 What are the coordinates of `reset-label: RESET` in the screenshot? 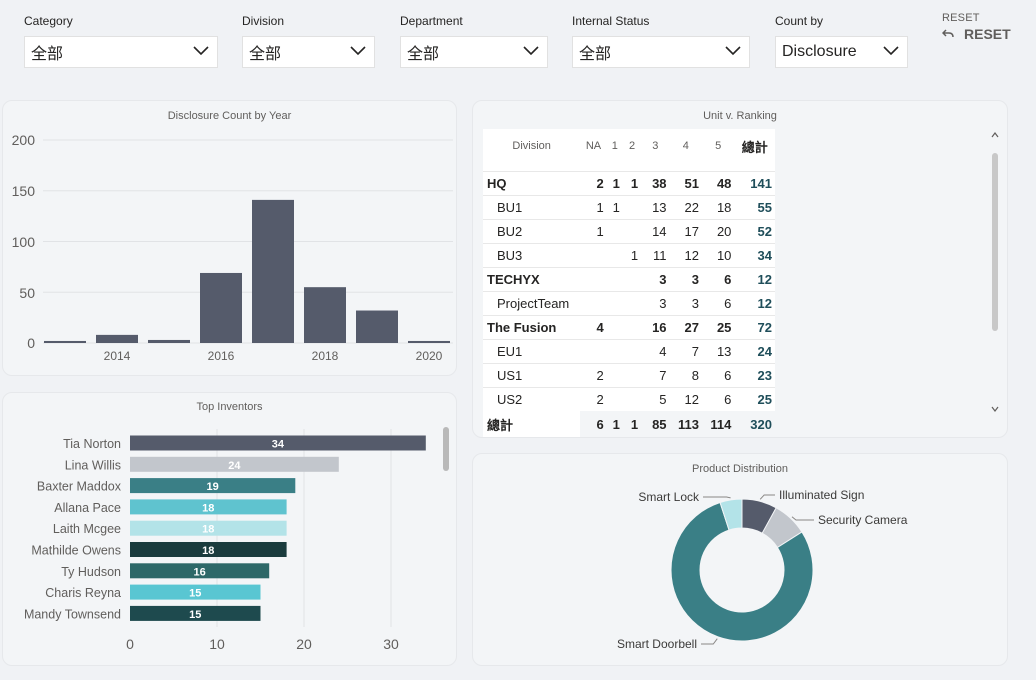 It's located at (987, 34).